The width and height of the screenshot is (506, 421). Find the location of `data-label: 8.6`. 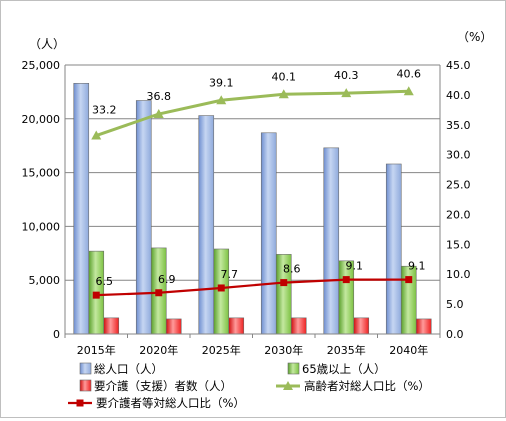

data-label: 8.6 is located at coordinates (292, 269).